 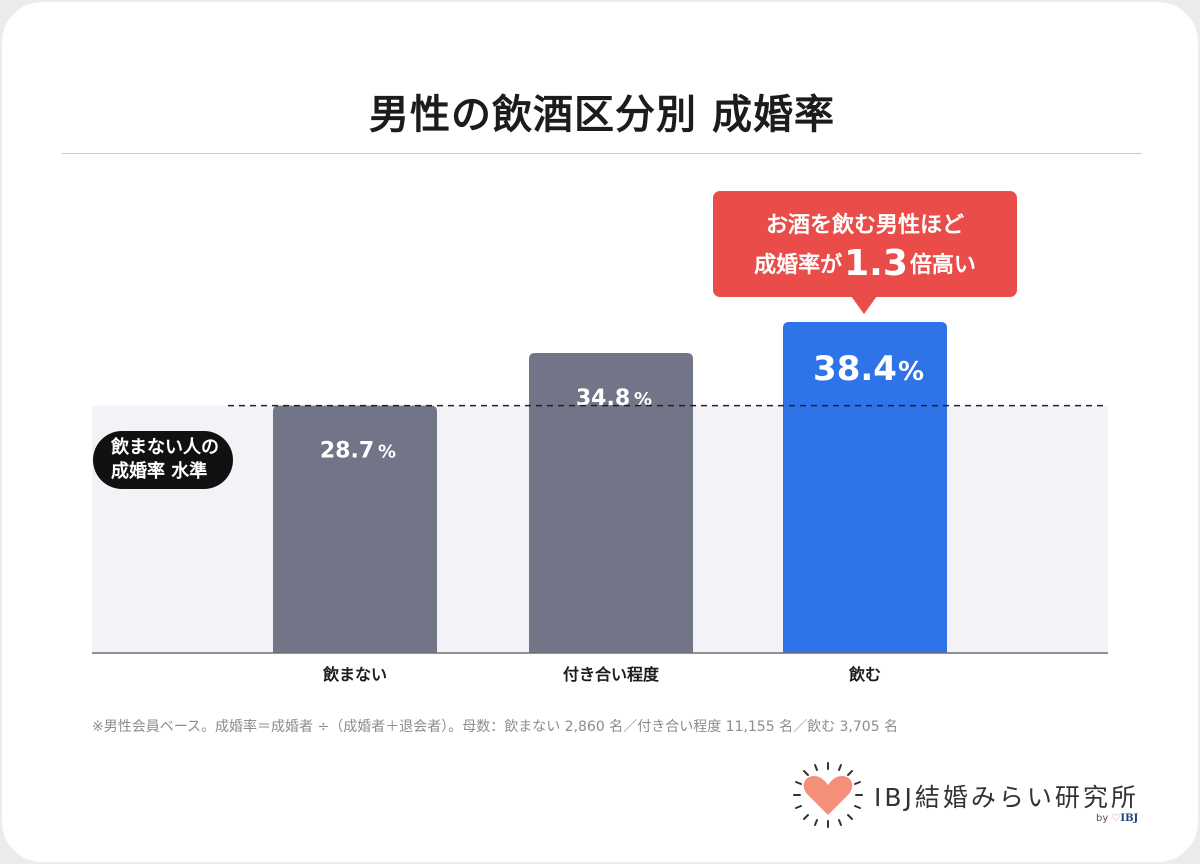 What do you see at coordinates (1102, 818) in the screenshot?
I see `logo-by-text: by` at bounding box center [1102, 818].